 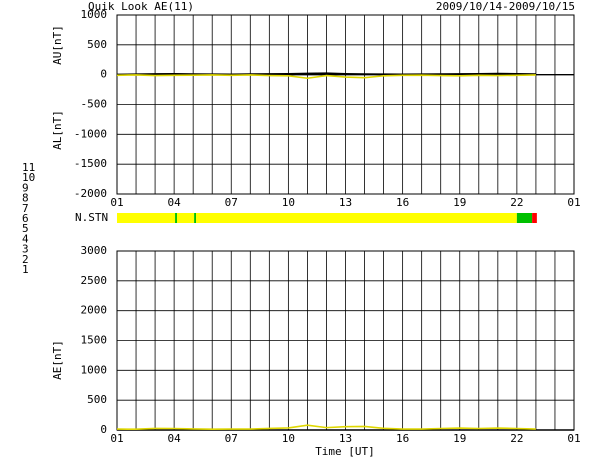 What do you see at coordinates (90, 163) in the screenshot?
I see `y-tick-label: -1500` at bounding box center [90, 163].